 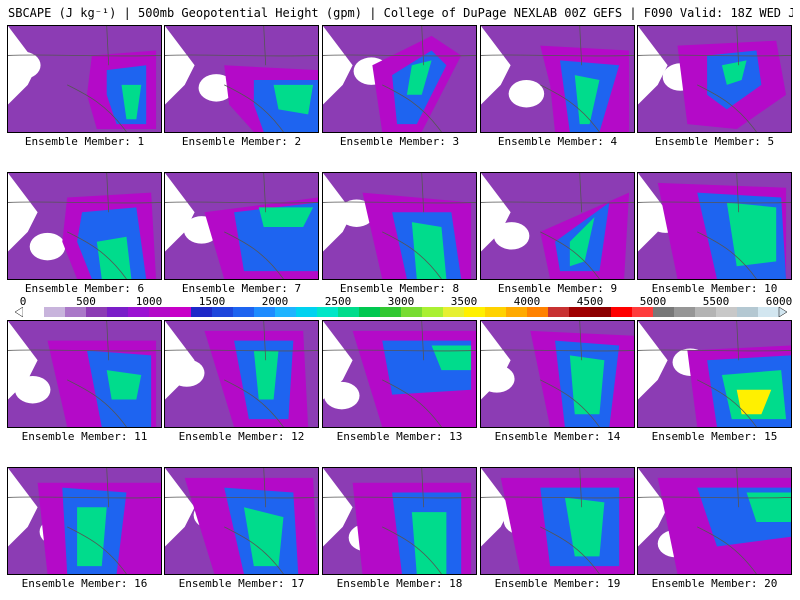 I want to click on colorbar-low-arrow, so click(x=19, y=312).